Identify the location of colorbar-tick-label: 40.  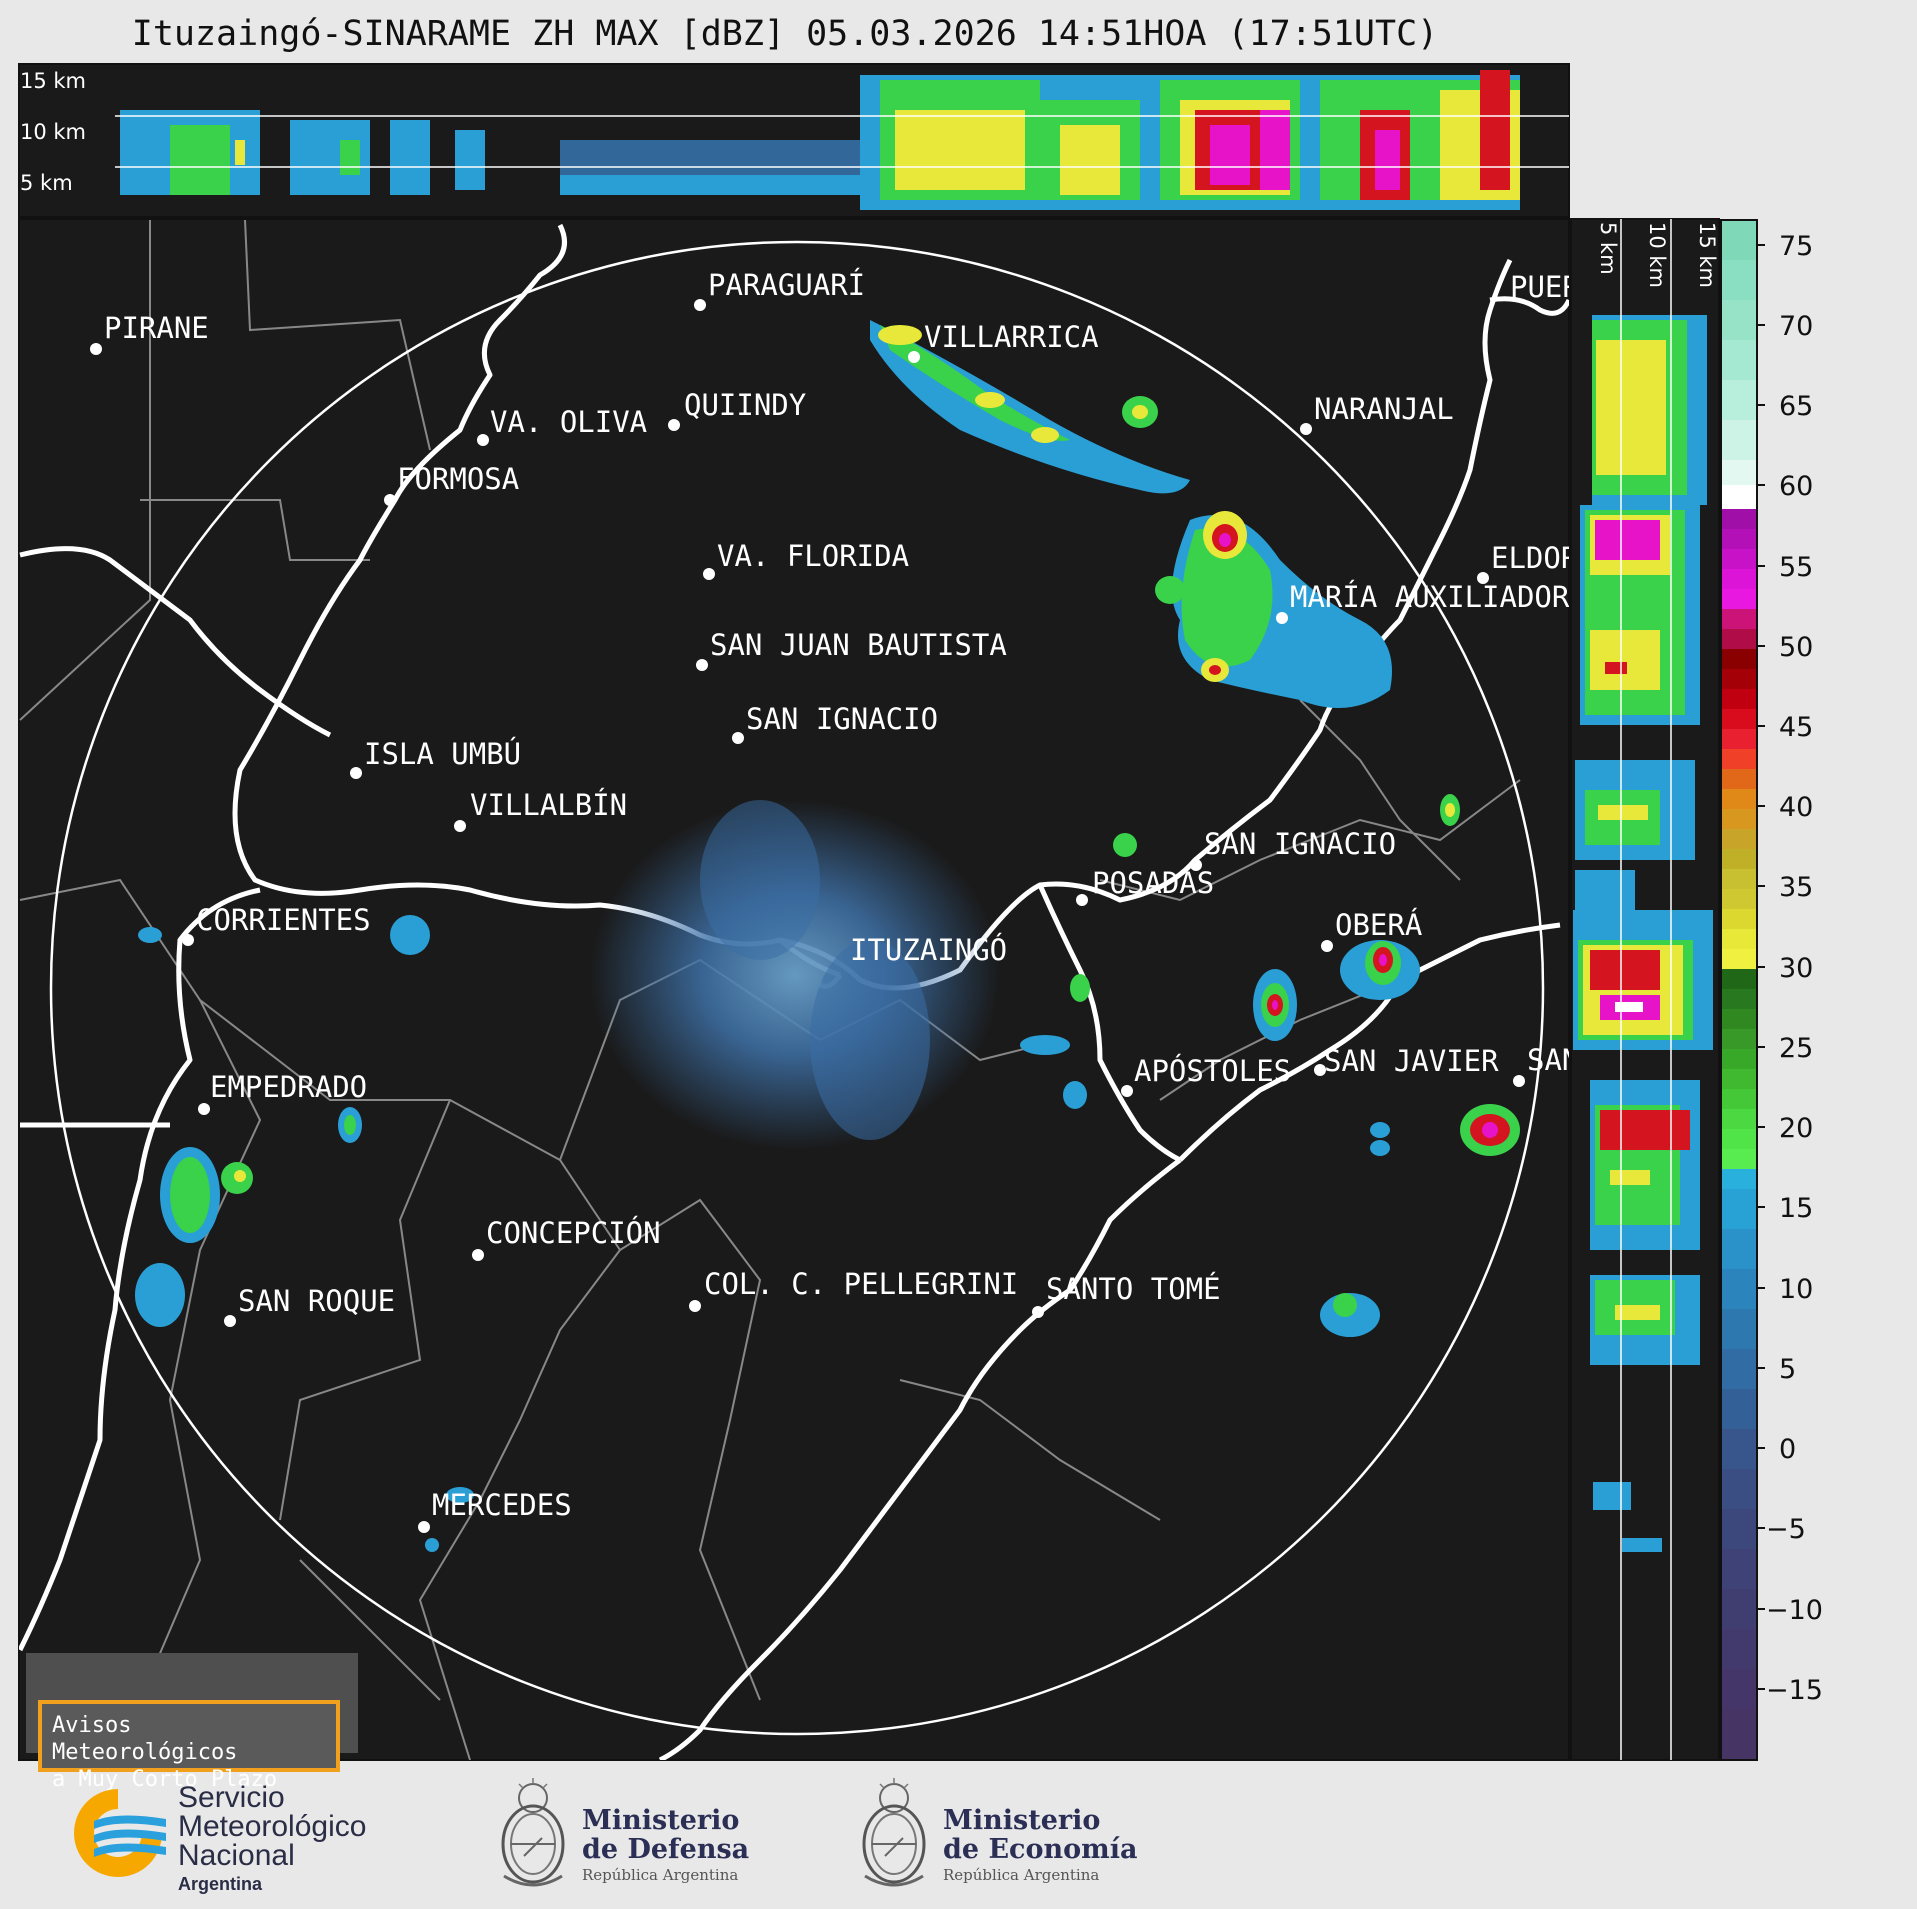
(1796, 807).